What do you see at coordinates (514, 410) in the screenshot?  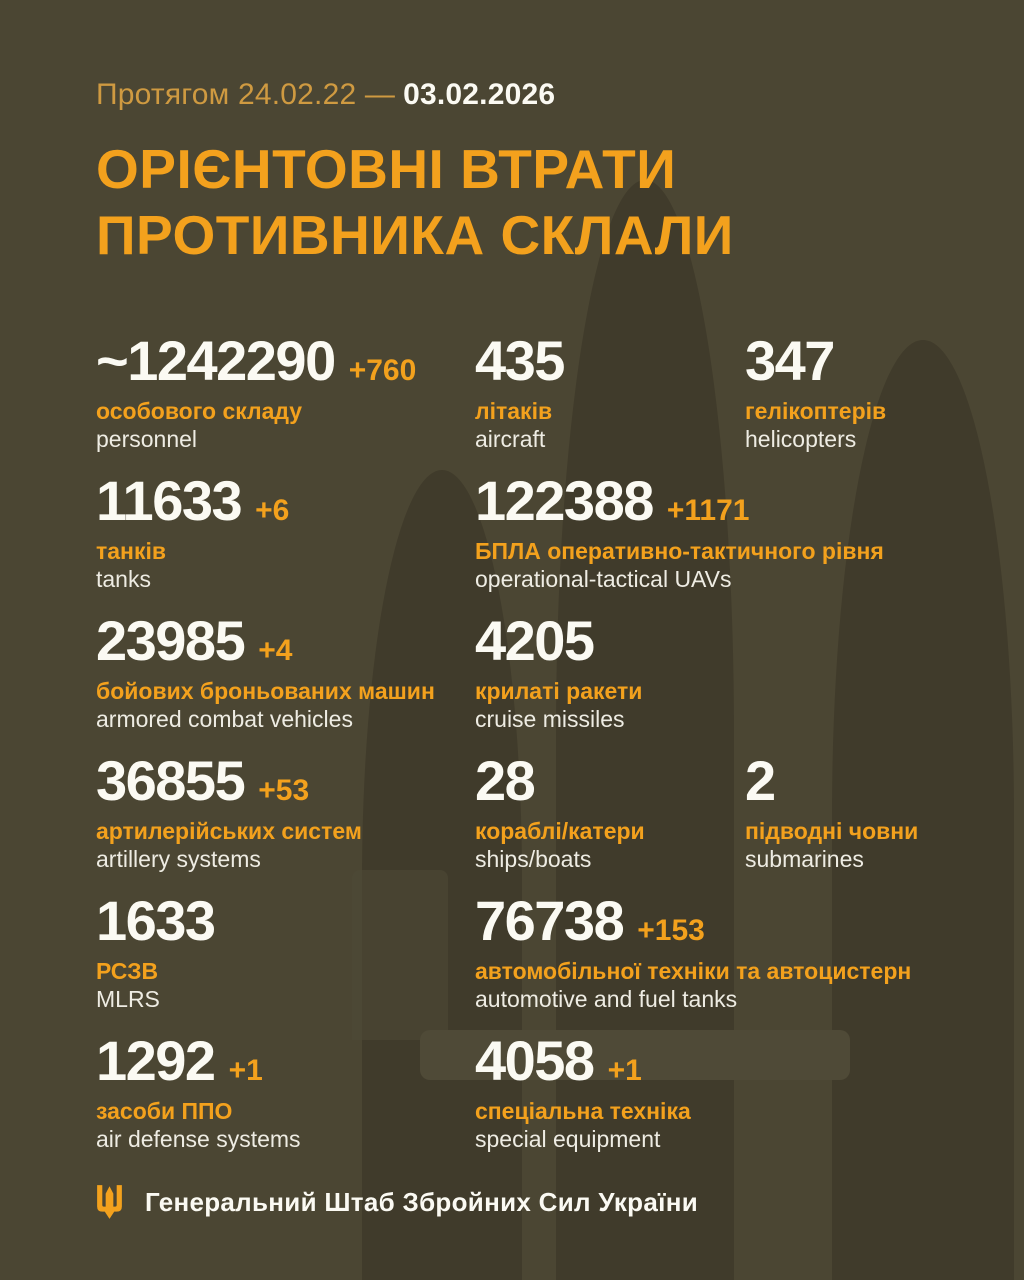 I see `stat-label-ua: літаків` at bounding box center [514, 410].